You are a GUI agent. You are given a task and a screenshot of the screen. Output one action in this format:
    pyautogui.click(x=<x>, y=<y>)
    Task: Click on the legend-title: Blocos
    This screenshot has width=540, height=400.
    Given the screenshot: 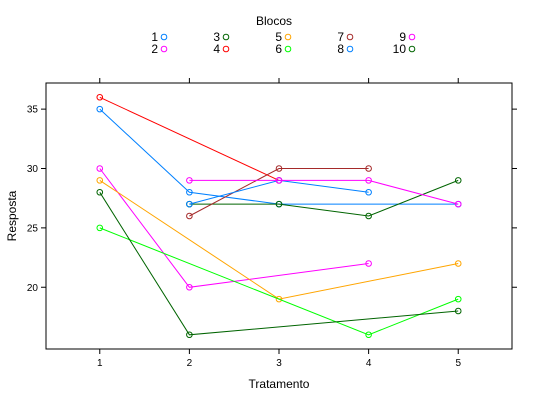 What is the action you would take?
    pyautogui.click(x=274, y=21)
    